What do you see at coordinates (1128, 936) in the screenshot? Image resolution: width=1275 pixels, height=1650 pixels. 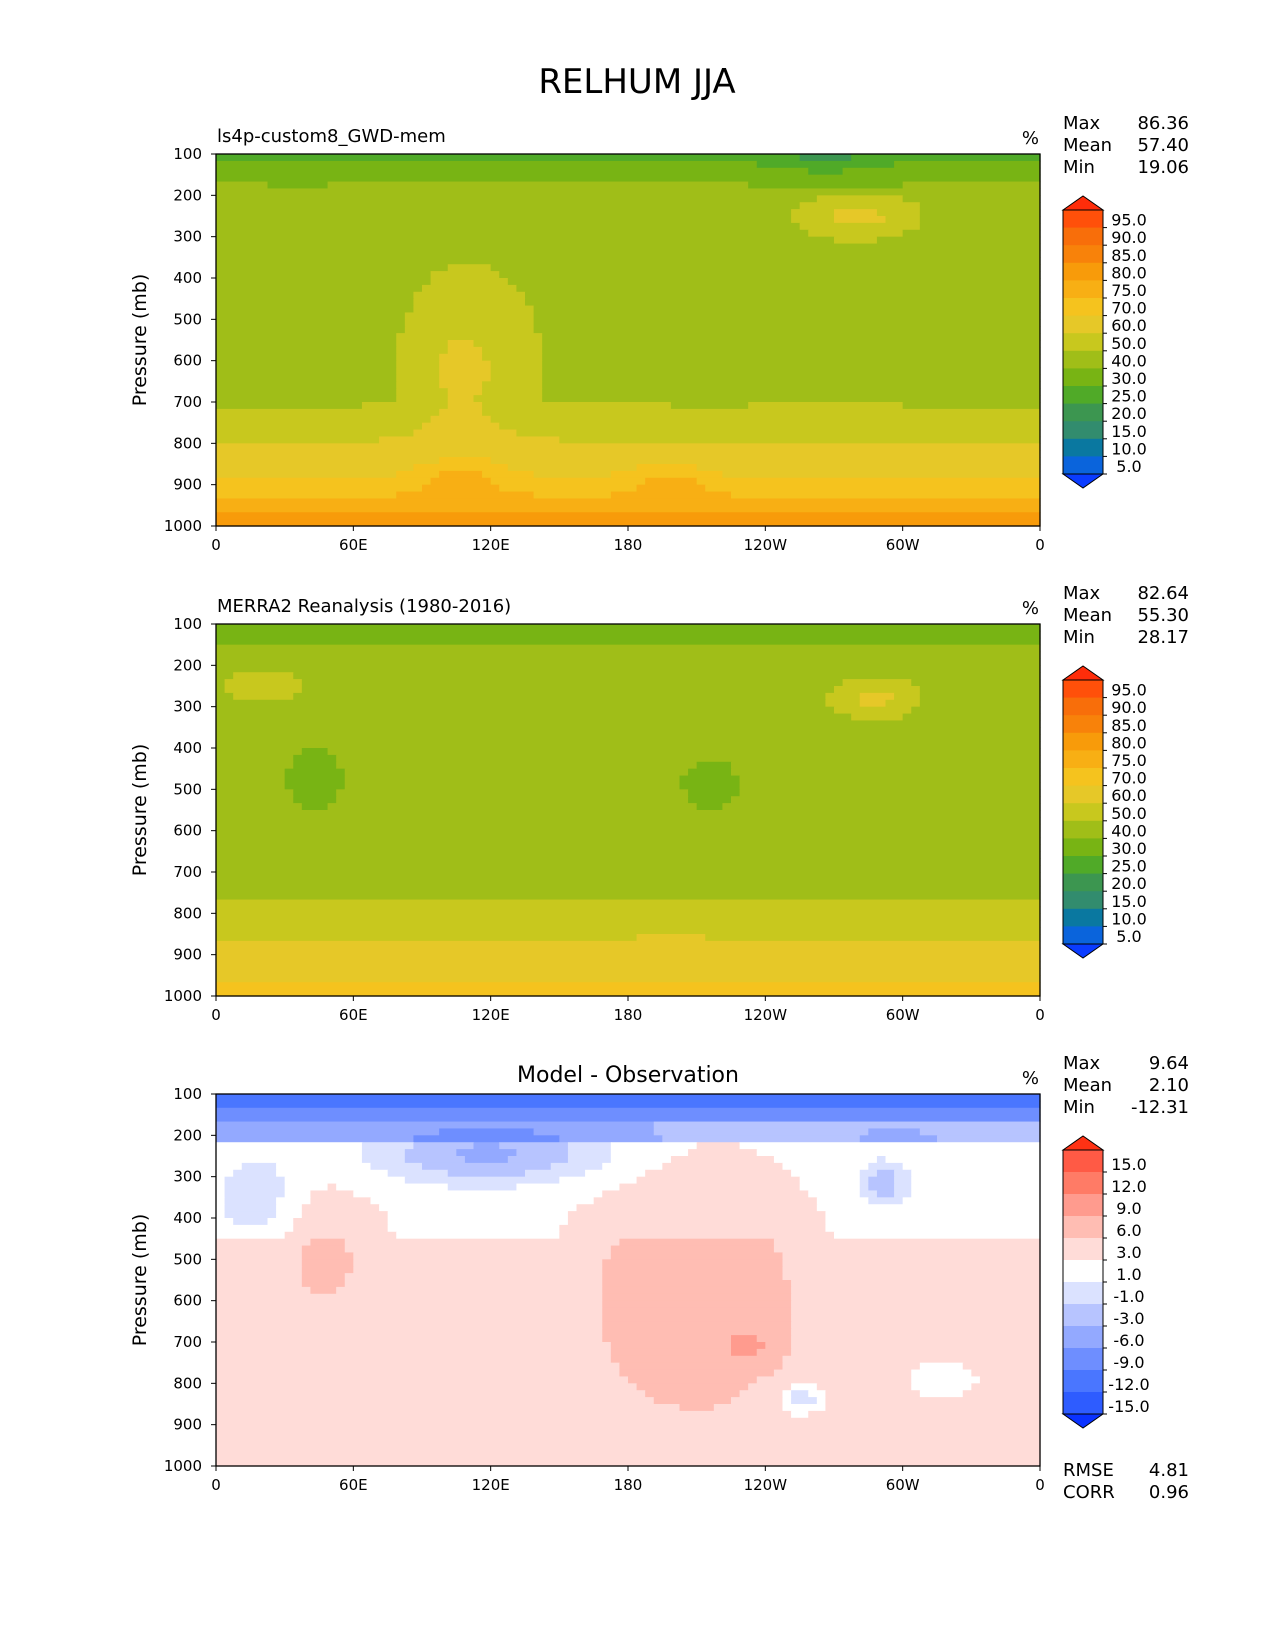 I see `colorbar-label: 5.0` at bounding box center [1128, 936].